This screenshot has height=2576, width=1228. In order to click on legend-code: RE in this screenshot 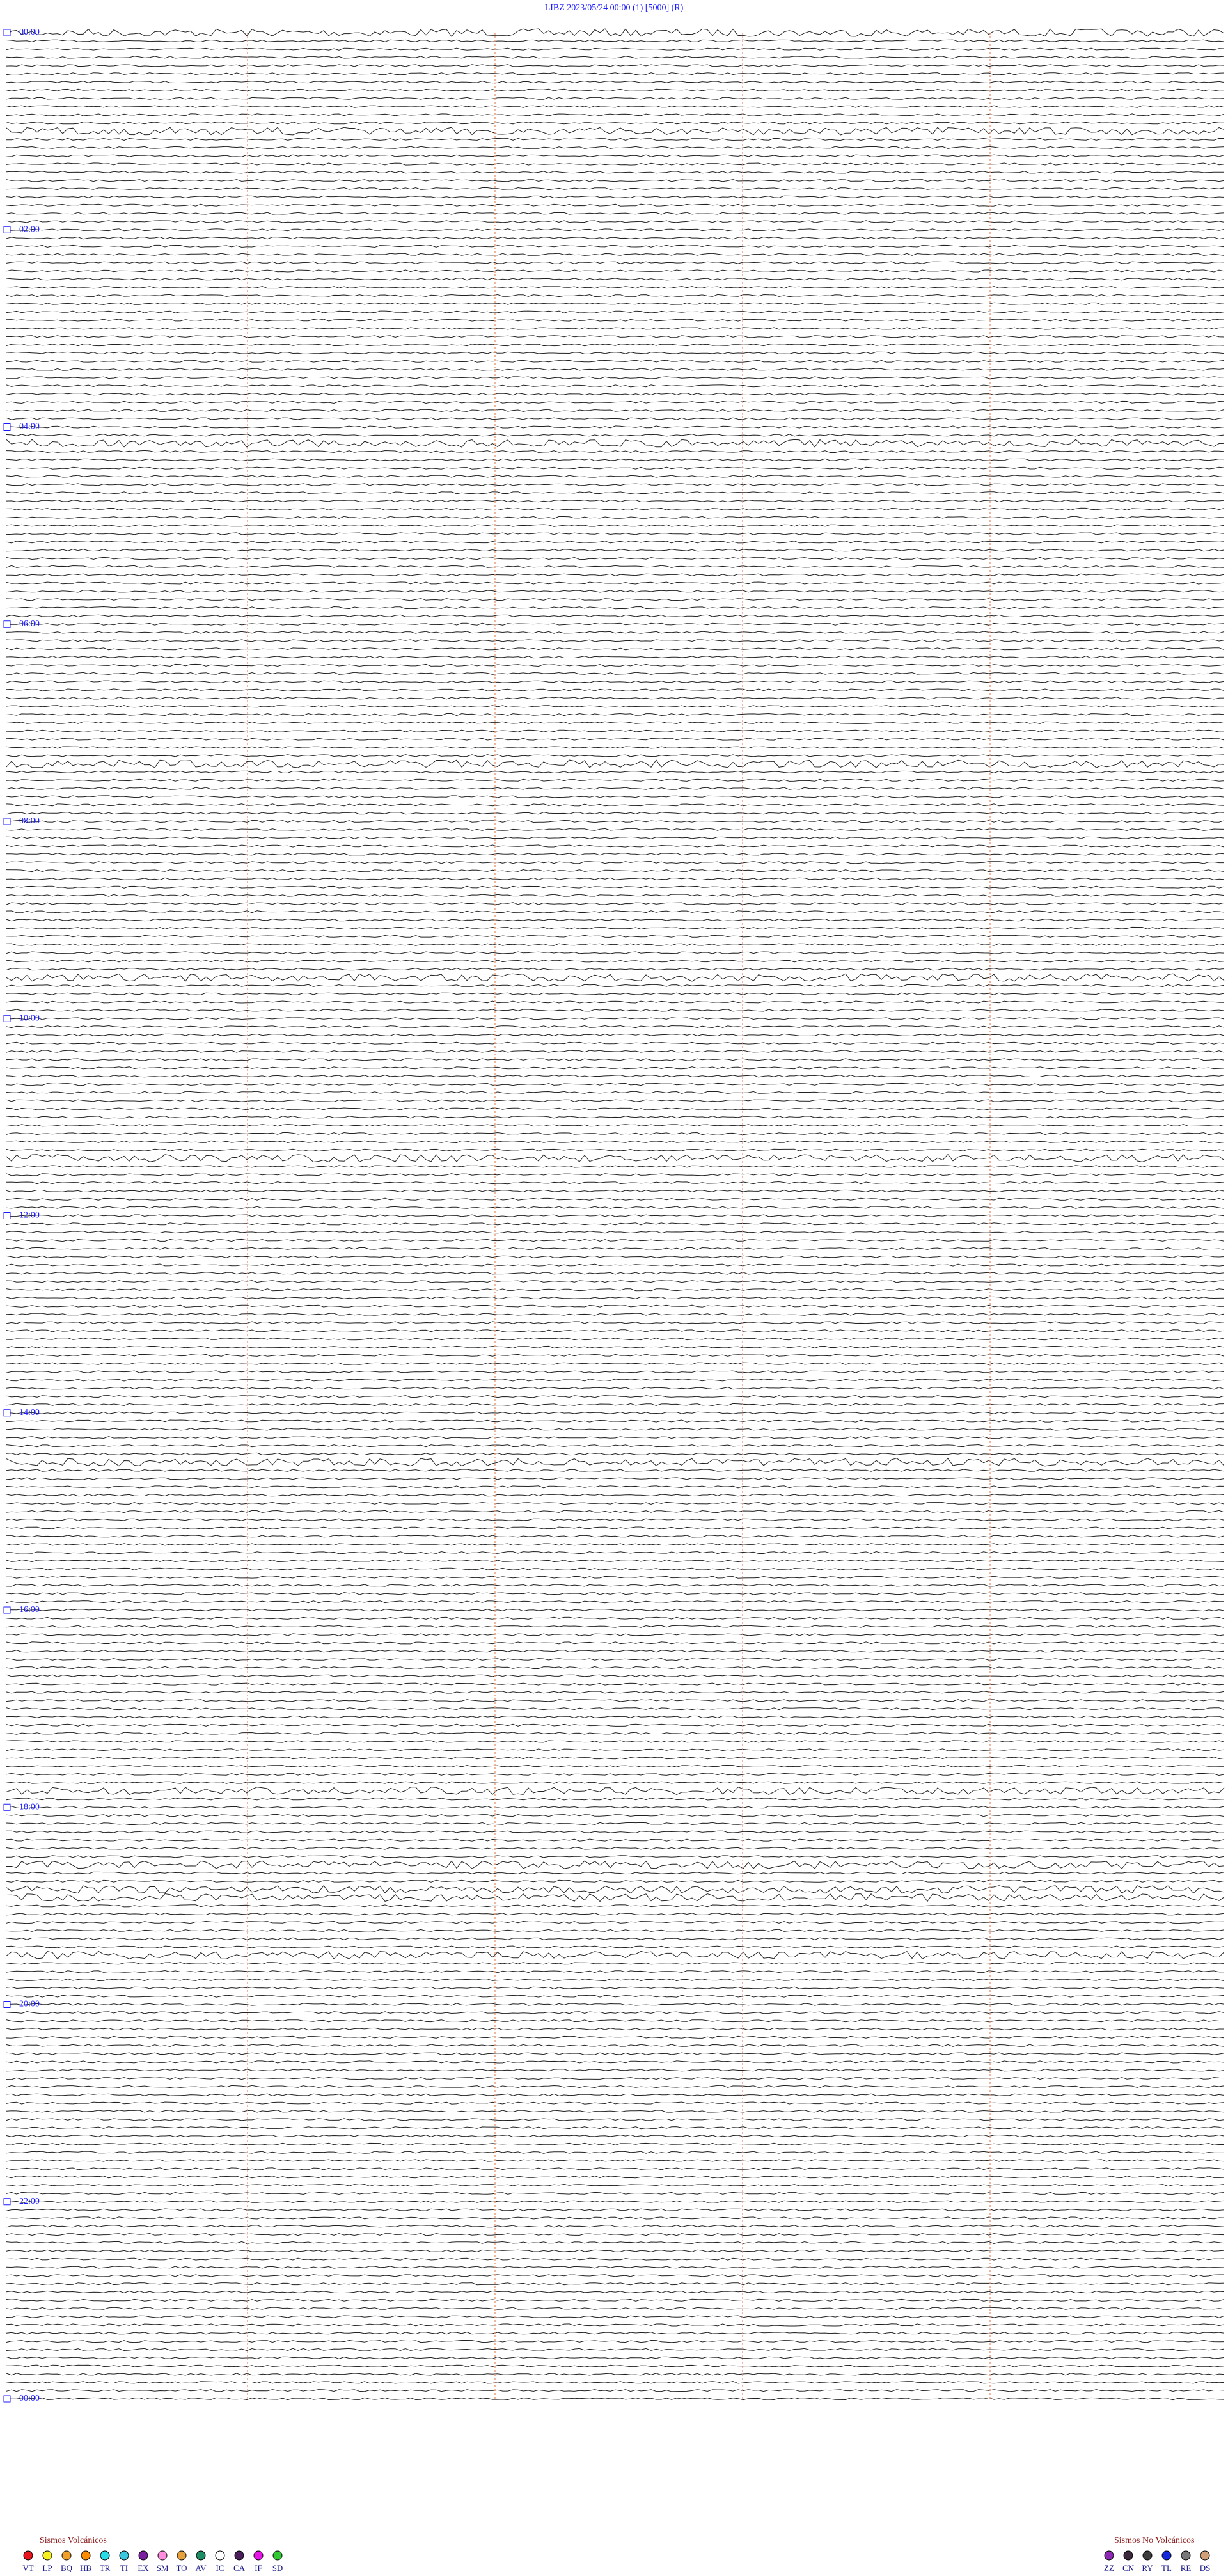, I will do `click(1186, 2568)`.